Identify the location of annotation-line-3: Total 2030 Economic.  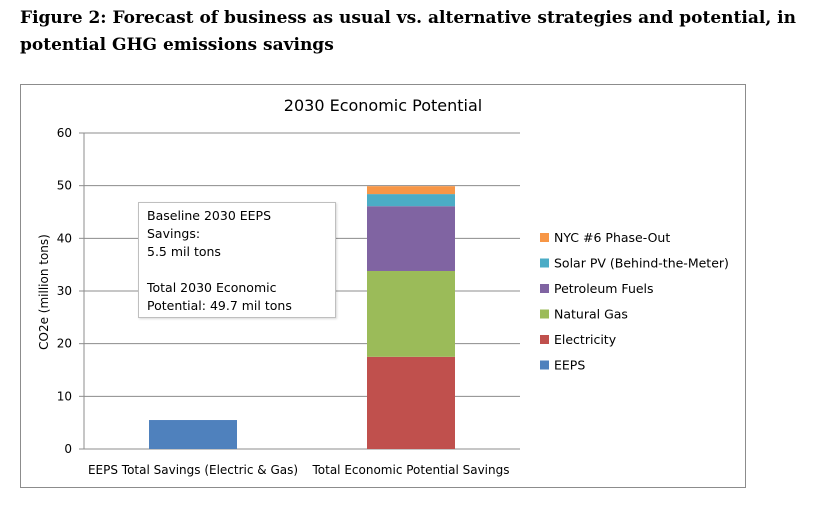
(212, 287).